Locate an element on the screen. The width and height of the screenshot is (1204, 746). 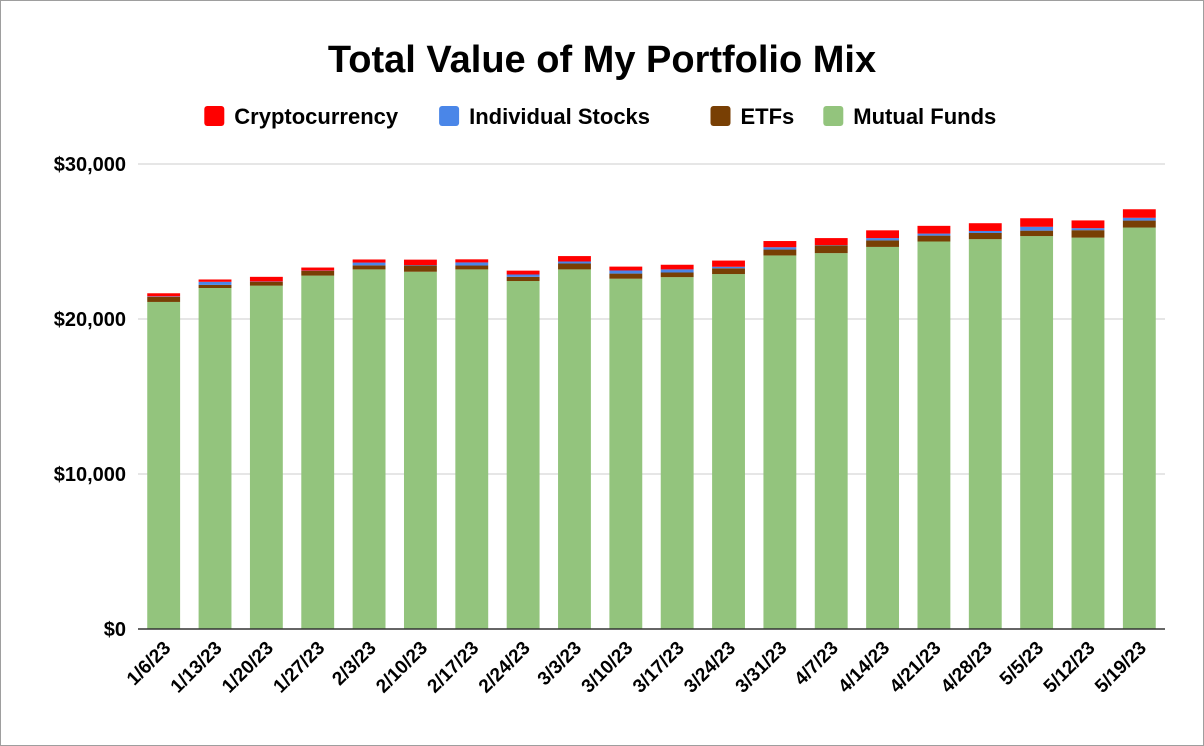
y-tick-label: $0 is located at coordinates (115, 630).